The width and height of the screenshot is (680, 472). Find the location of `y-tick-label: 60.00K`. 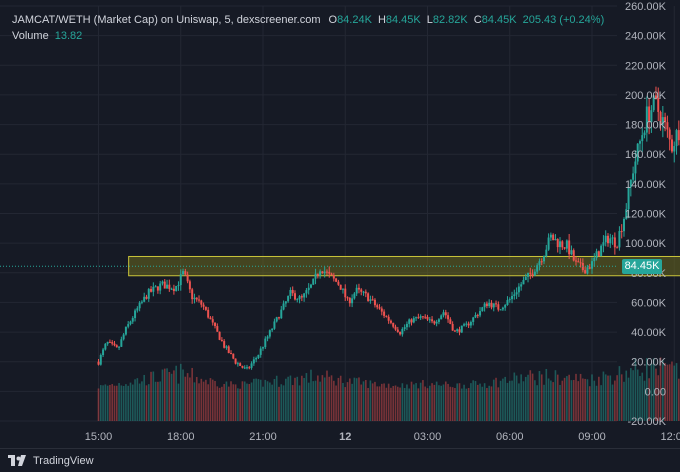

y-tick-label: 60.00K is located at coordinates (649, 303).